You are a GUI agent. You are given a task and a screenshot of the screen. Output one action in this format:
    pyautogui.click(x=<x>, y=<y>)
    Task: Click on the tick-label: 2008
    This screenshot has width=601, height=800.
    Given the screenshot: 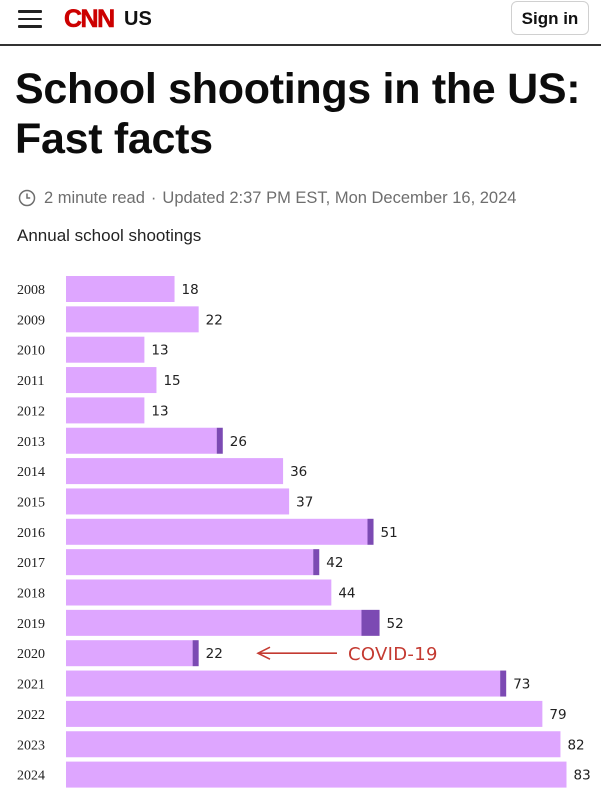 What is the action you would take?
    pyautogui.click(x=31, y=290)
    